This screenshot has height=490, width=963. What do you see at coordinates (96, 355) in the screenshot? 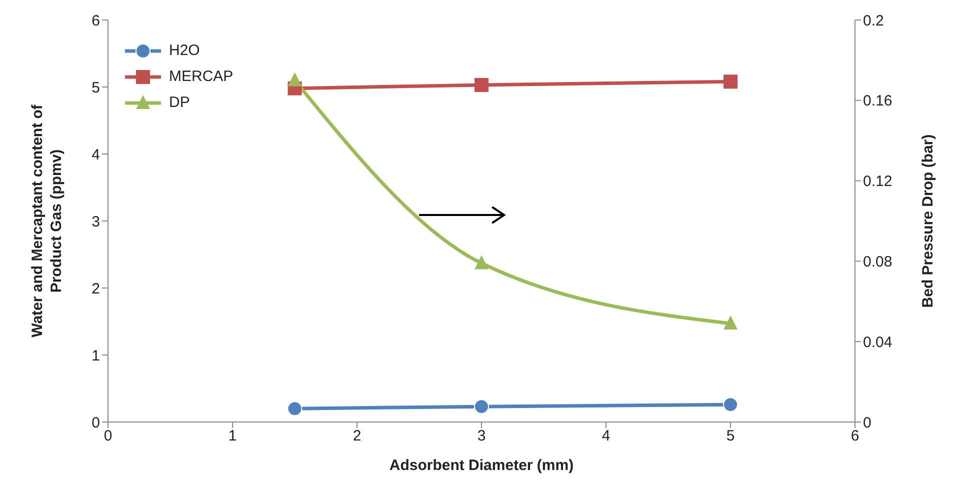
I see `y-tick-label: 1` at bounding box center [96, 355].